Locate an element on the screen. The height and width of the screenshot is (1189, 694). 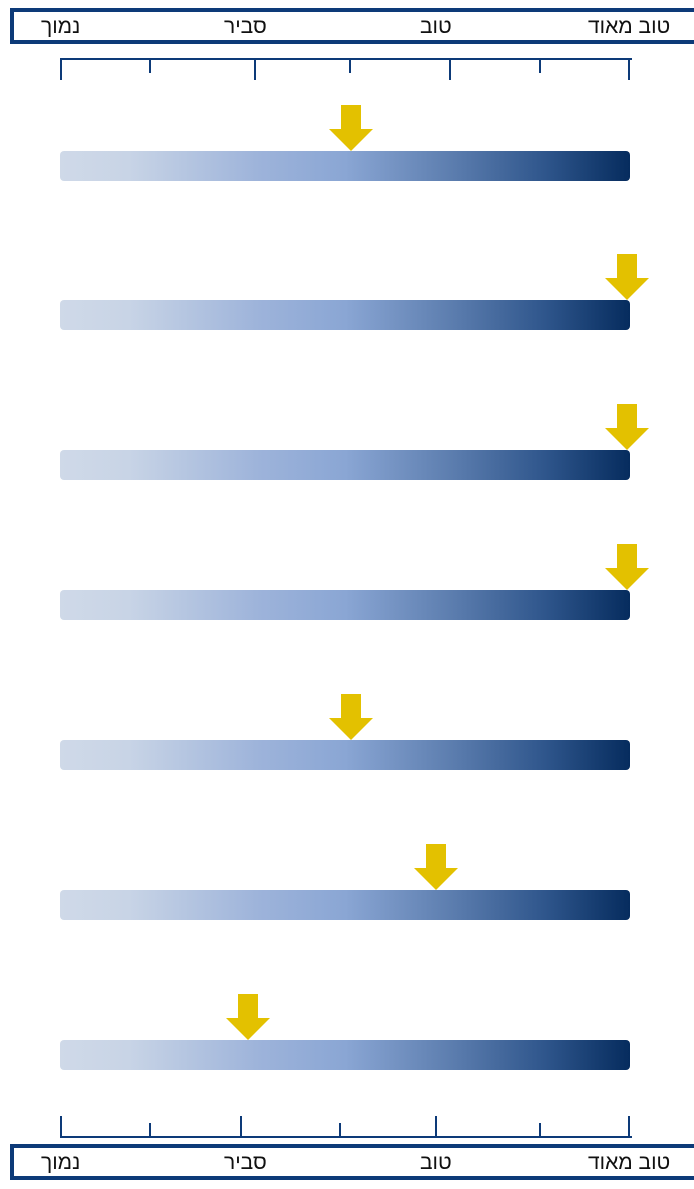
scale-ruler-top is located at coordinates (346, 69).